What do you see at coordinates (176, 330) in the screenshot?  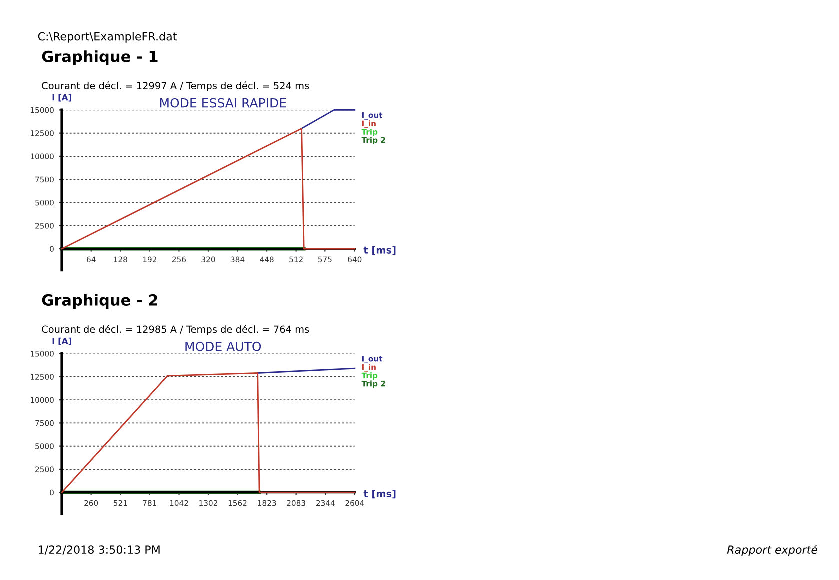 I see `chart-subtitle: Courant de décl. = 12985 A / Temps de décl. = 764 ms` at bounding box center [176, 330].